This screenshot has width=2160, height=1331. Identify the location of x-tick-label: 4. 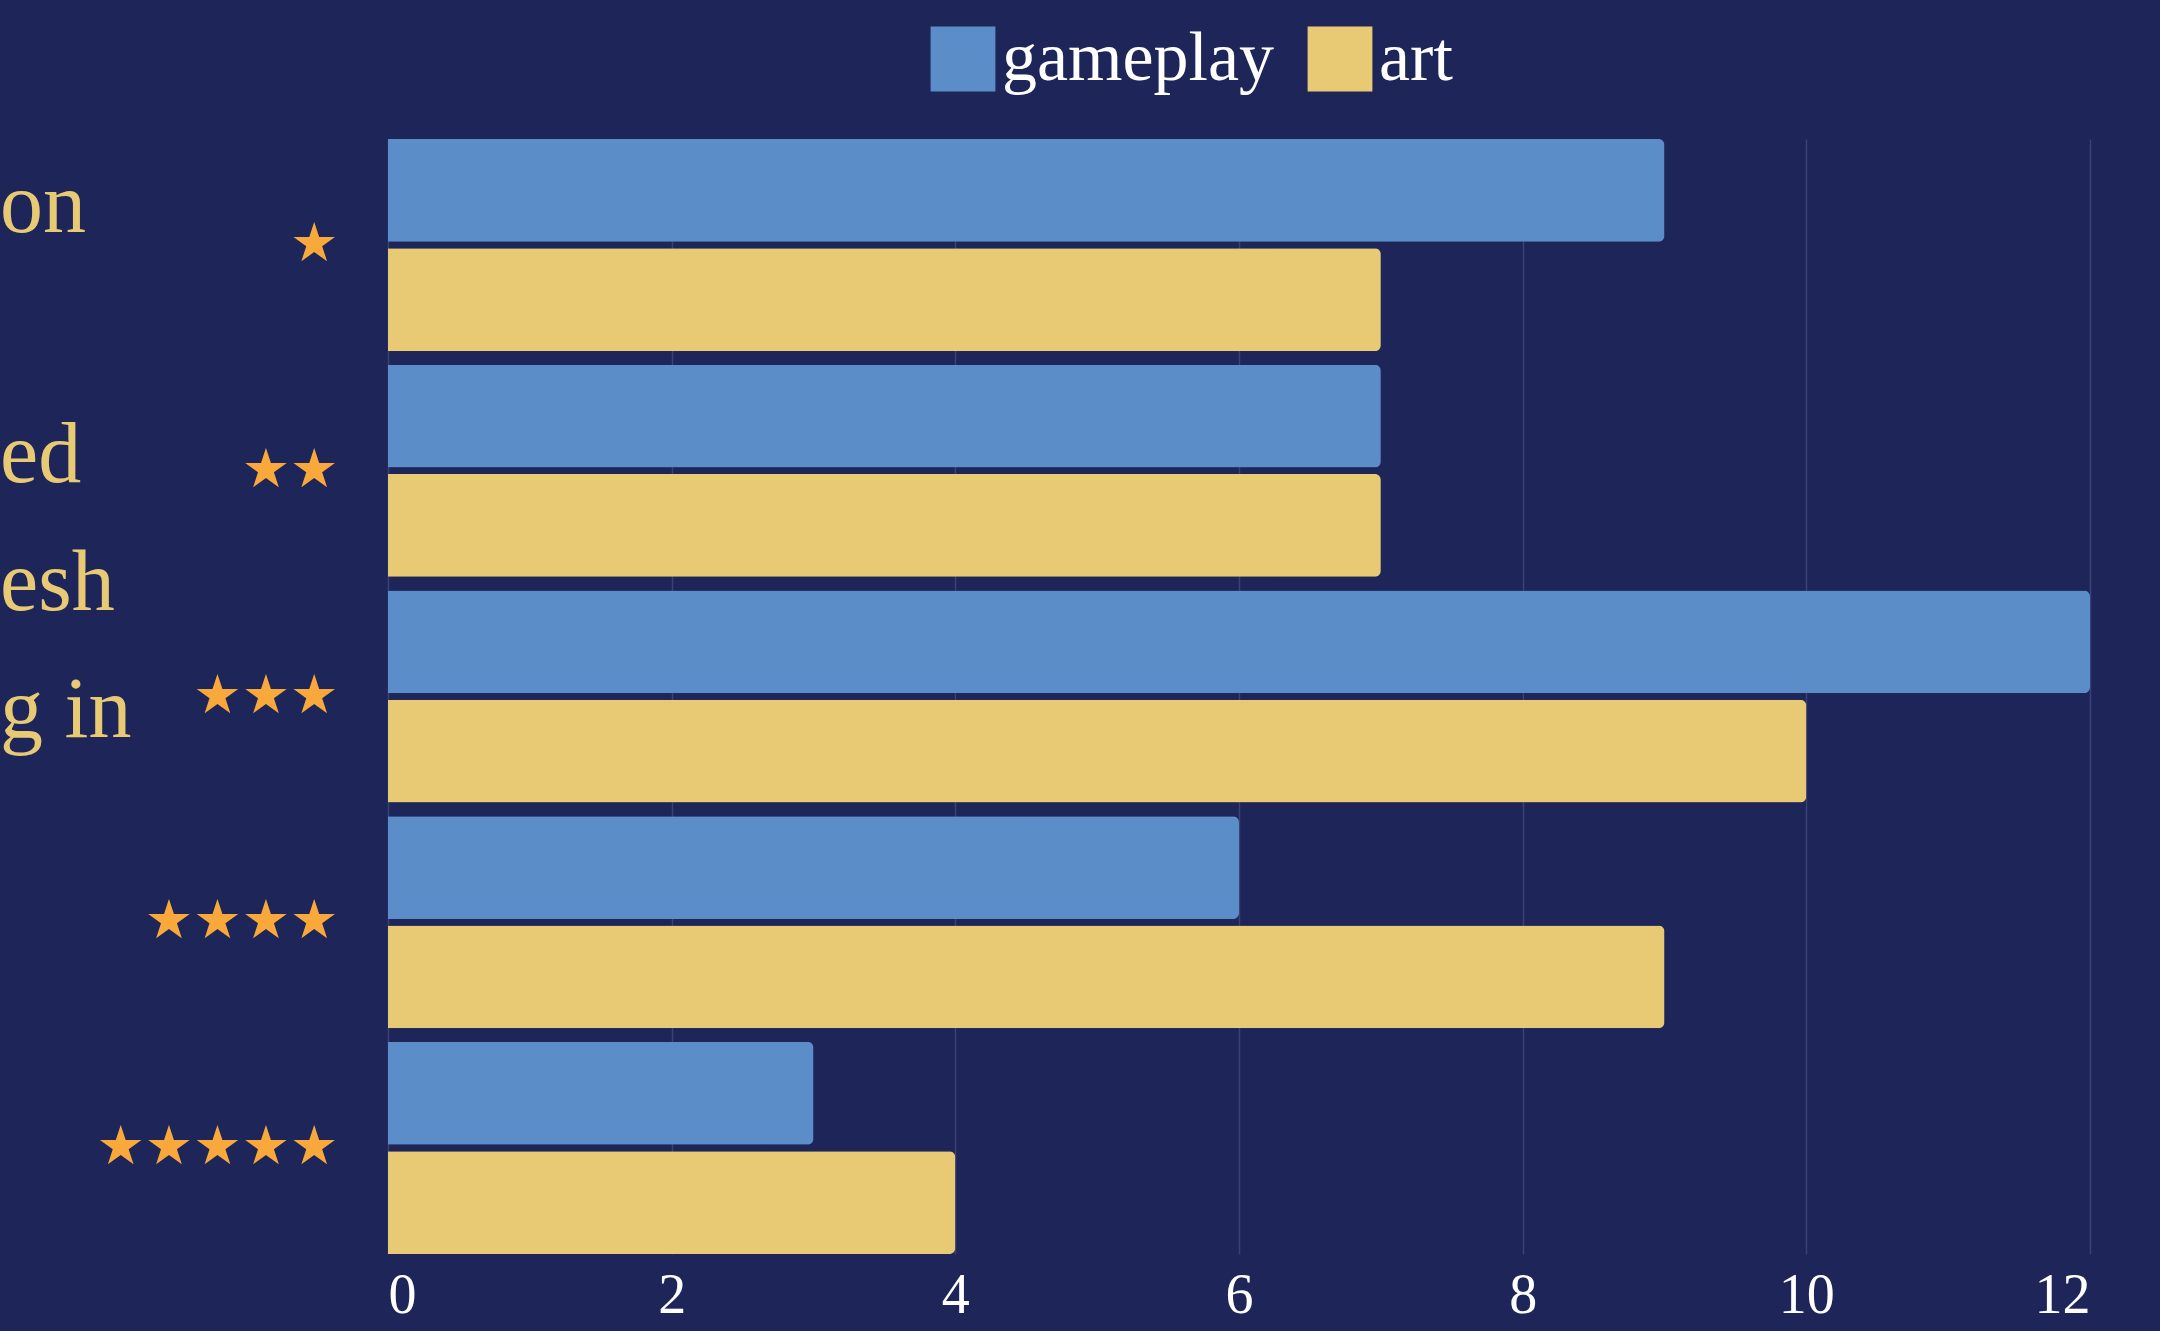
(955, 1293).